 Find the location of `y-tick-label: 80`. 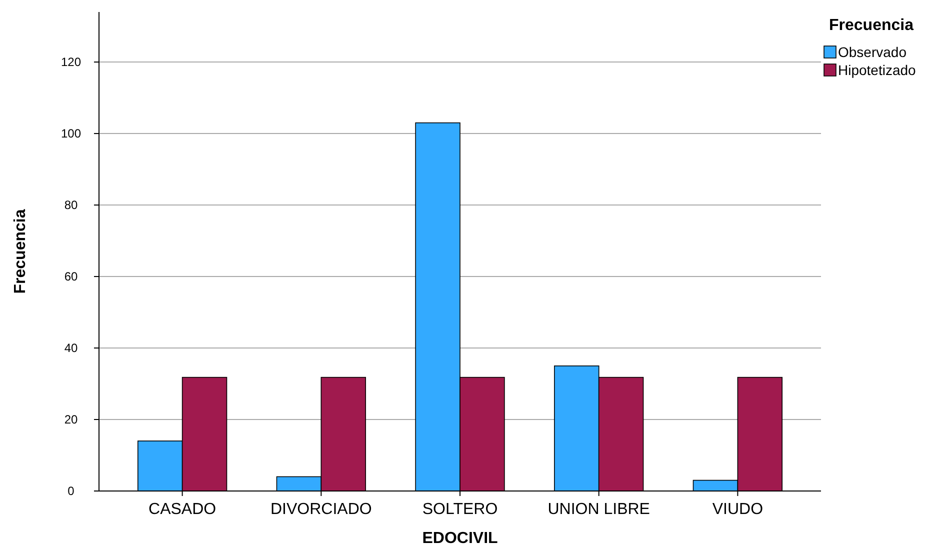

y-tick-label: 80 is located at coordinates (71, 205).